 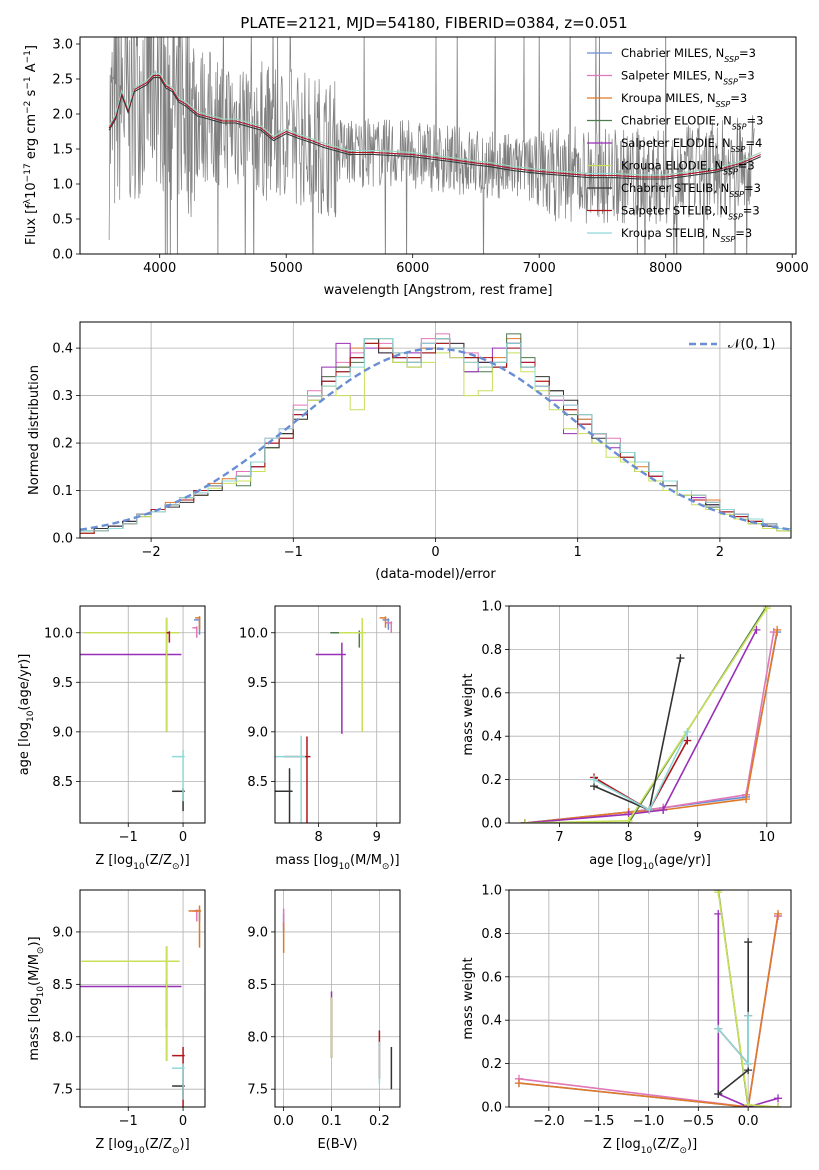 I want to click on massweight-vs-Z-ytick-label: 1.0, so click(x=491, y=891).